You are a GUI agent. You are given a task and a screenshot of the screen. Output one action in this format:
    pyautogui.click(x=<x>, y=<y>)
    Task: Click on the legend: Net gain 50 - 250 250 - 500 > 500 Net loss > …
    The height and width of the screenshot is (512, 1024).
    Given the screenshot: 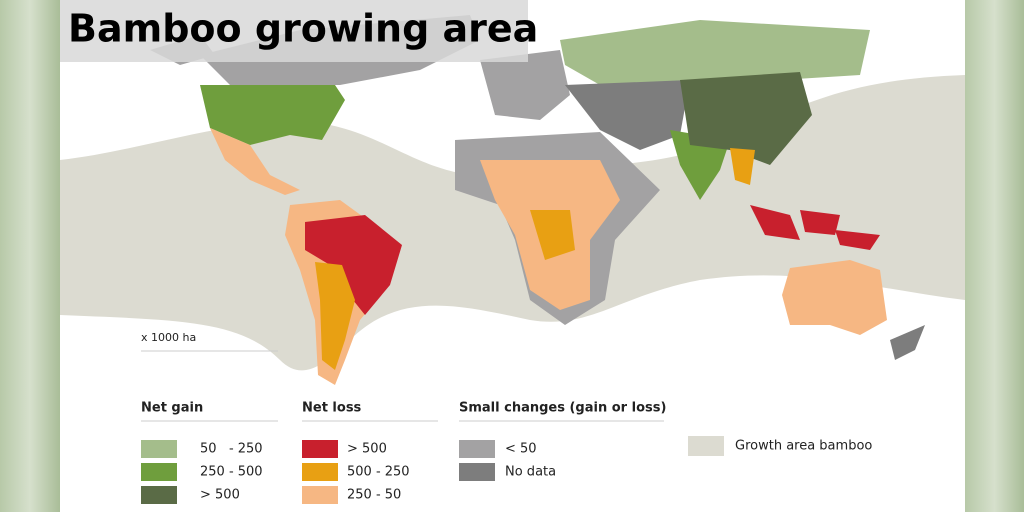 What is the action you would take?
    pyautogui.click(x=506, y=452)
    